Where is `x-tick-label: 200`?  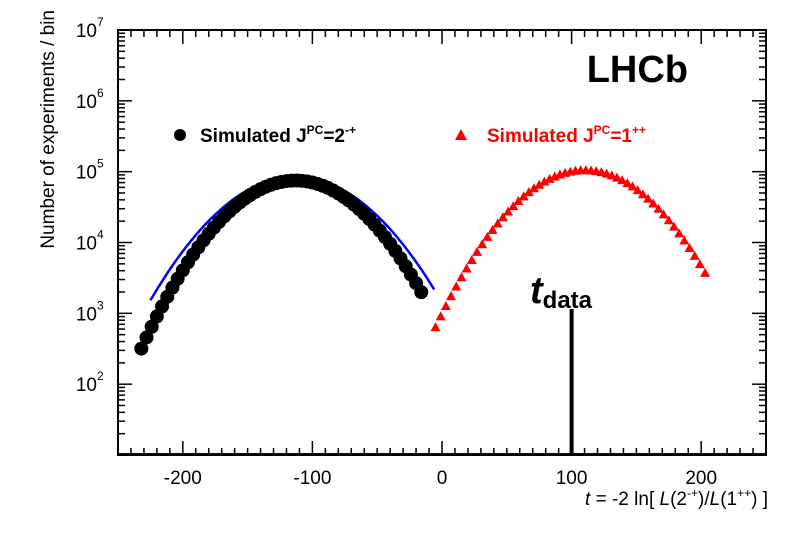 x-tick-label: 200 is located at coordinates (701, 478).